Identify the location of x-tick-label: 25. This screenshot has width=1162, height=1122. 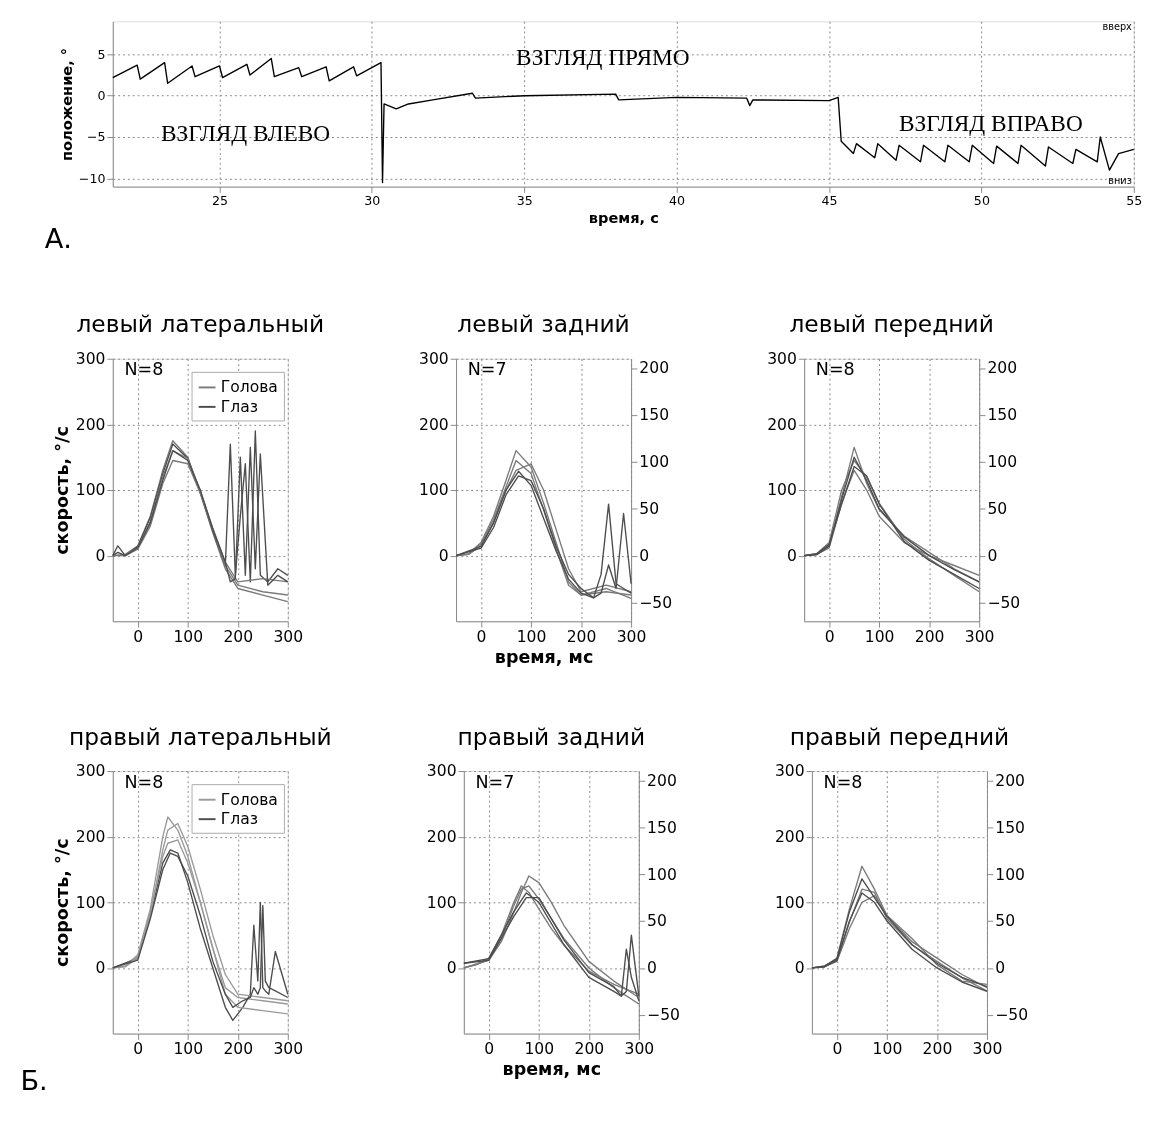
(219, 200).